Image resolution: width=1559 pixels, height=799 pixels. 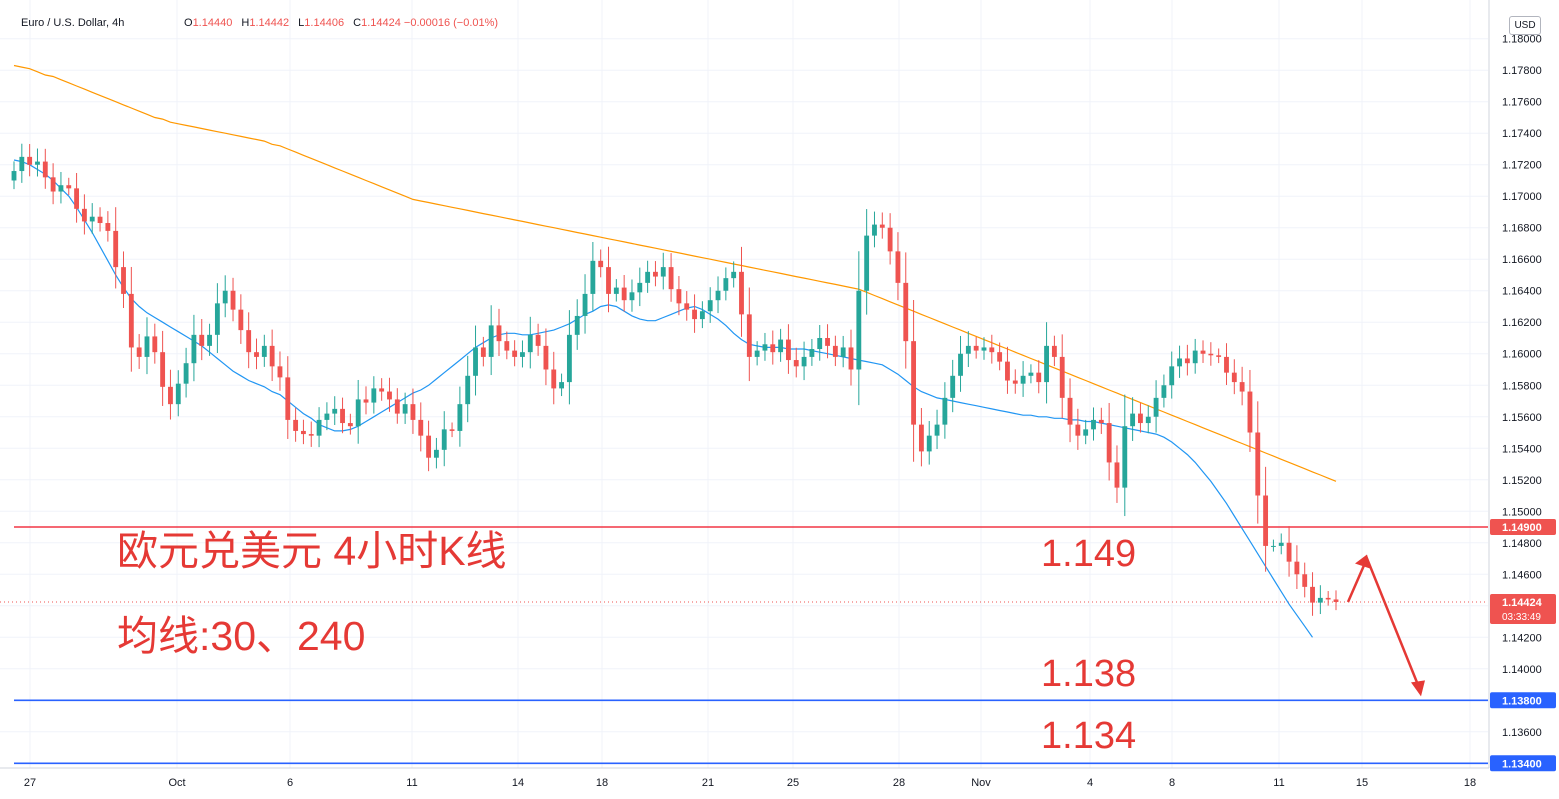 What do you see at coordinates (1522, 512) in the screenshot?
I see `y-tick-label: 1.15000` at bounding box center [1522, 512].